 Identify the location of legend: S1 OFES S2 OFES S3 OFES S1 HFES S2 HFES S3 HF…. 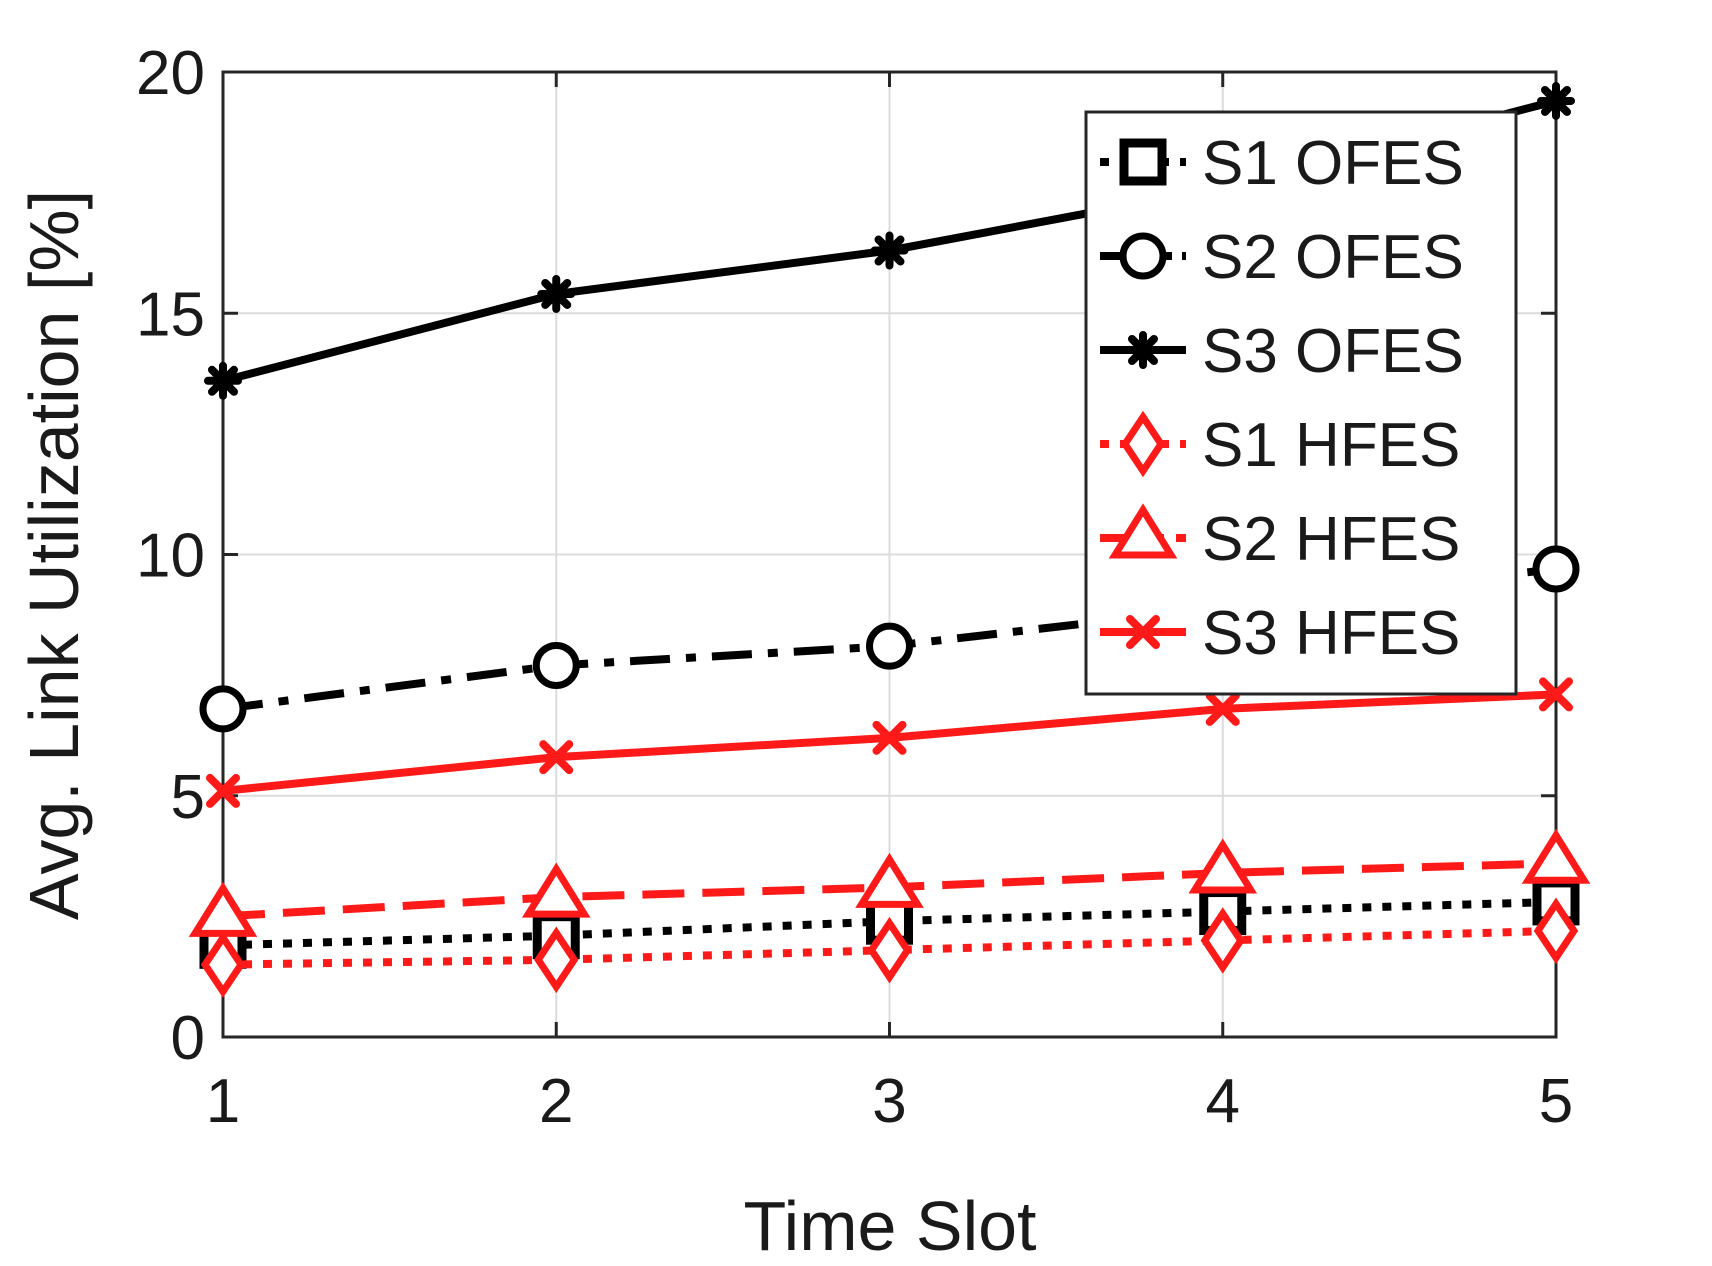
(1301, 403).